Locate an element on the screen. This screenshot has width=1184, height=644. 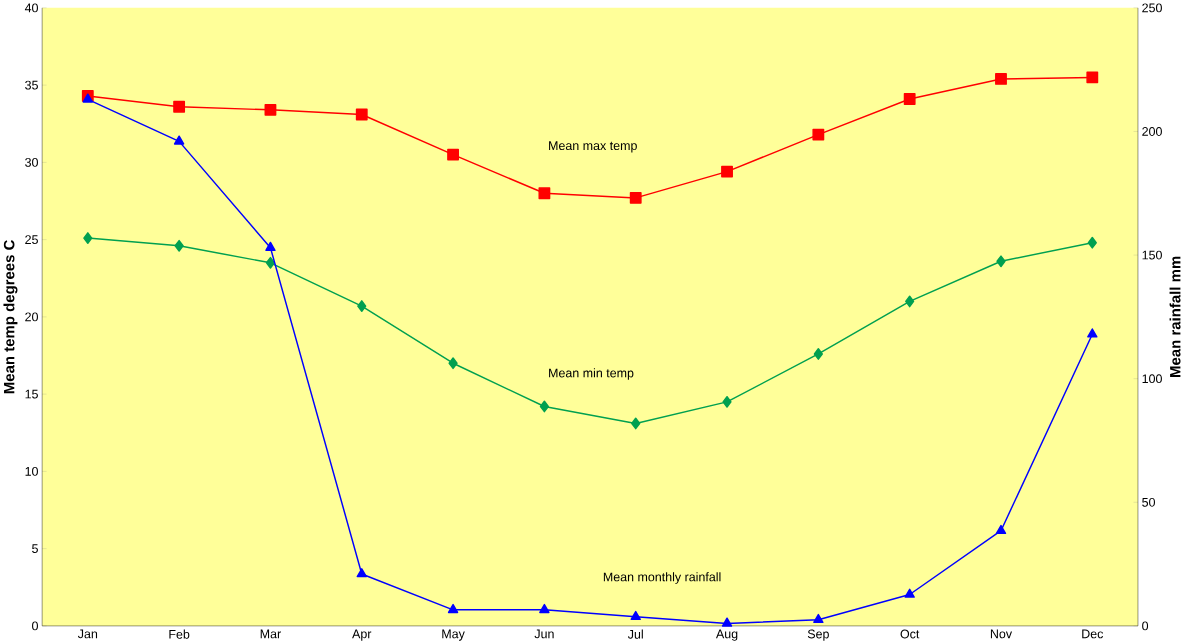
x-tick-label: May is located at coordinates (453, 635).